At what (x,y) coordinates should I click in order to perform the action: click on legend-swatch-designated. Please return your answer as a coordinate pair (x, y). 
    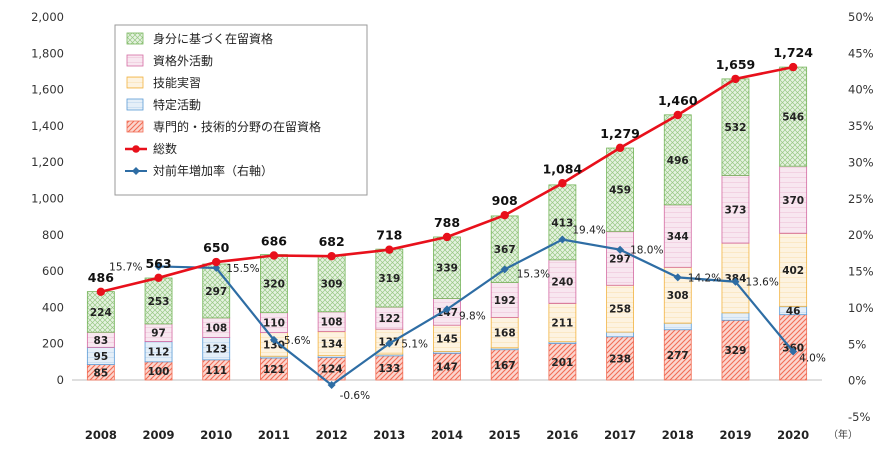
    Looking at the image, I should click on (135, 104).